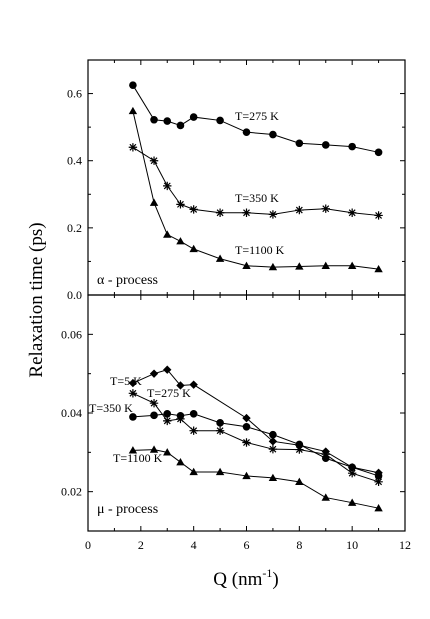 This screenshot has height=619, width=430. I want to click on top-series-label: T=275 K, so click(257, 116).